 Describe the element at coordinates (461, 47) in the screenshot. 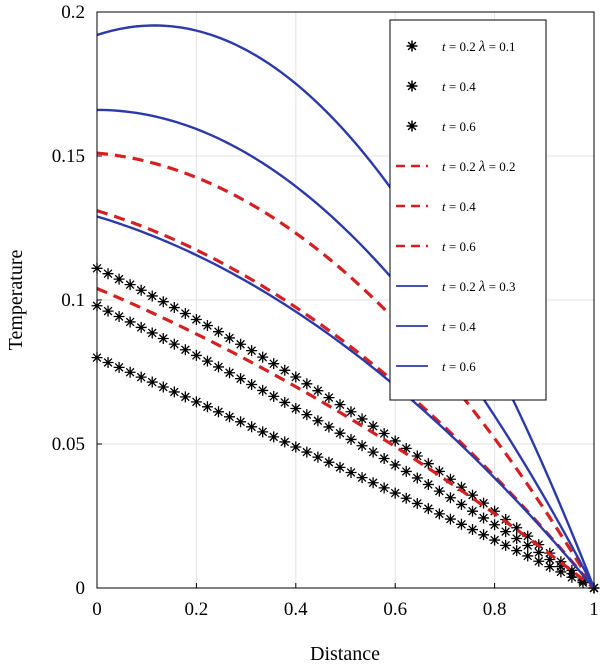

I see `legend-entry-0: t = 0.2 λ = 0.1` at that location.